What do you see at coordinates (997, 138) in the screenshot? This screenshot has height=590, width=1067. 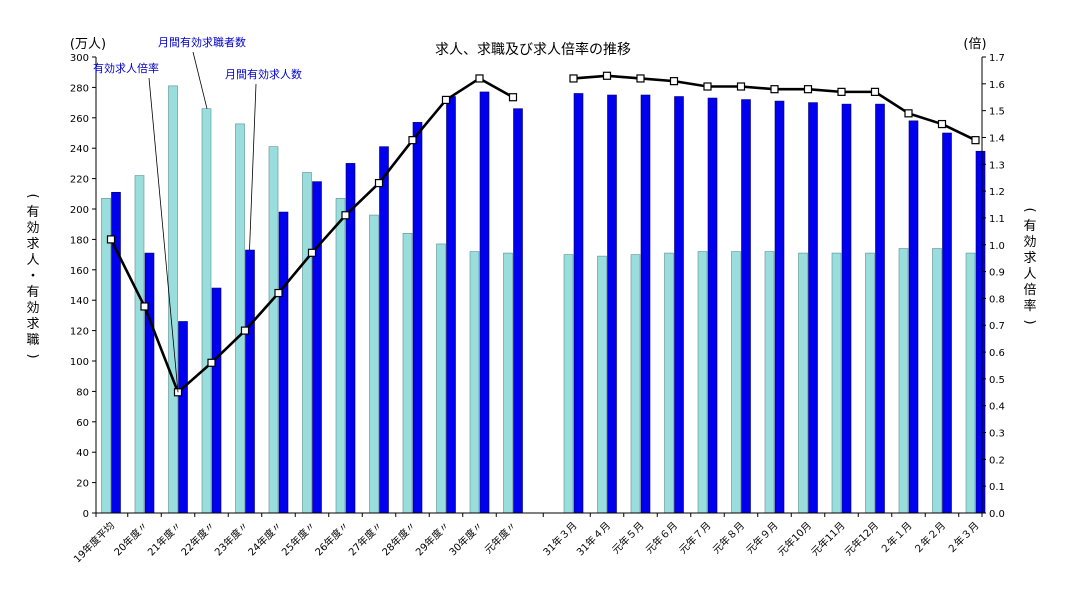 I see `right-axis-tick-label: 1.4` at bounding box center [997, 138].